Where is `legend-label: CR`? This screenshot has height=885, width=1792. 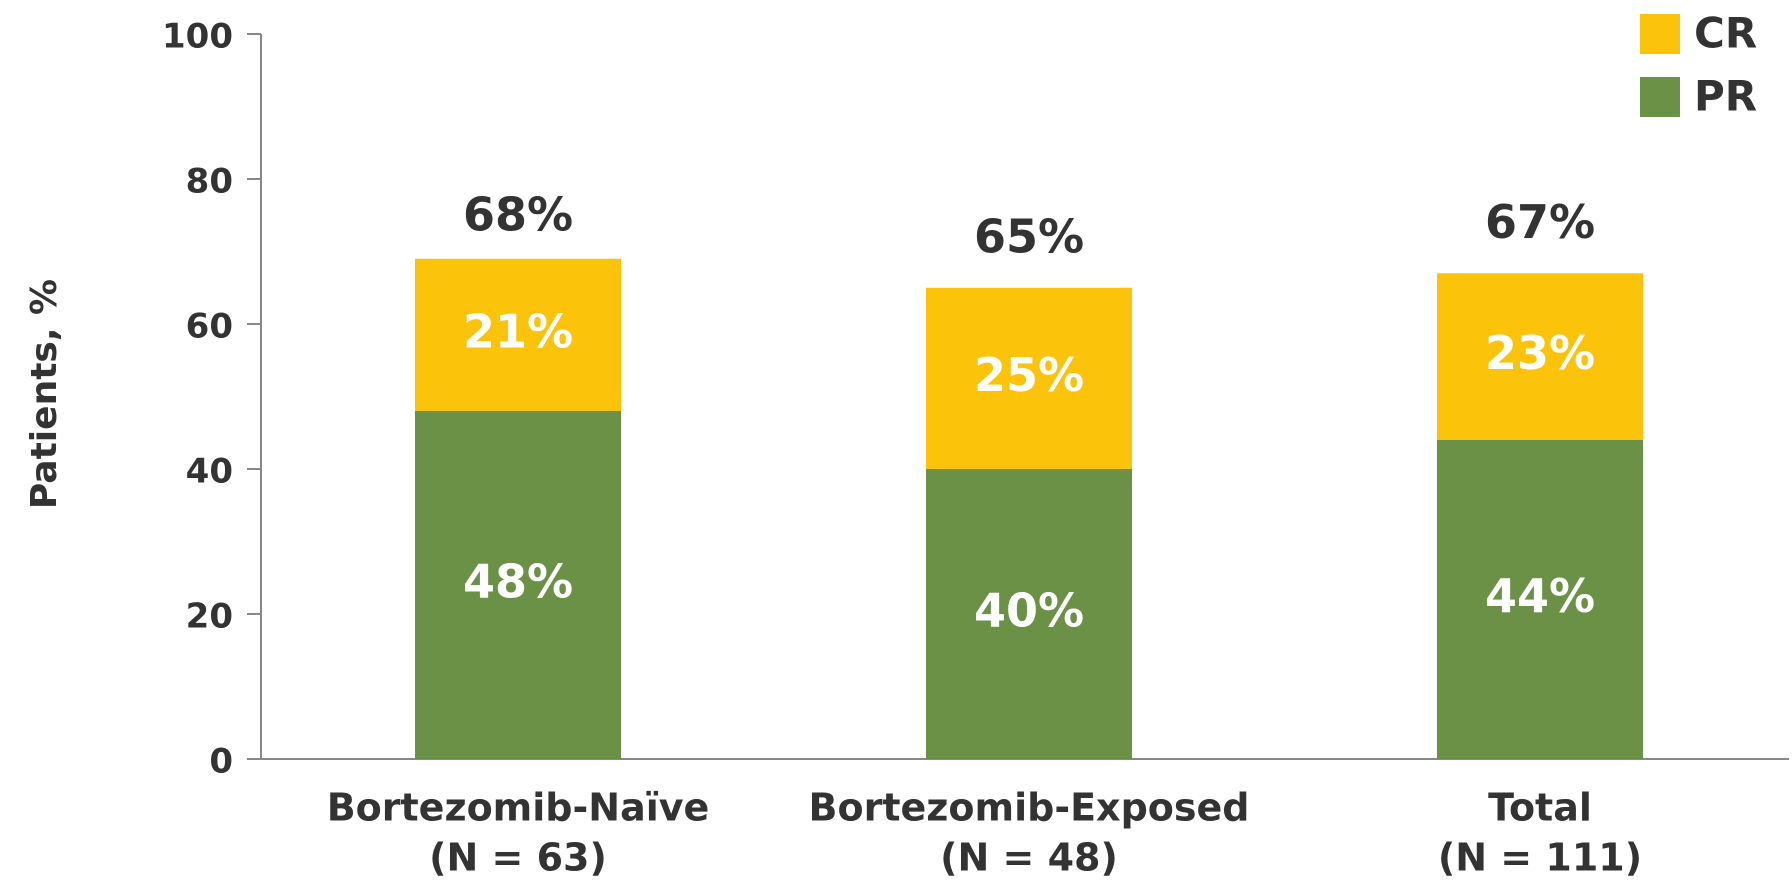
legend-label: CR is located at coordinates (1725, 33).